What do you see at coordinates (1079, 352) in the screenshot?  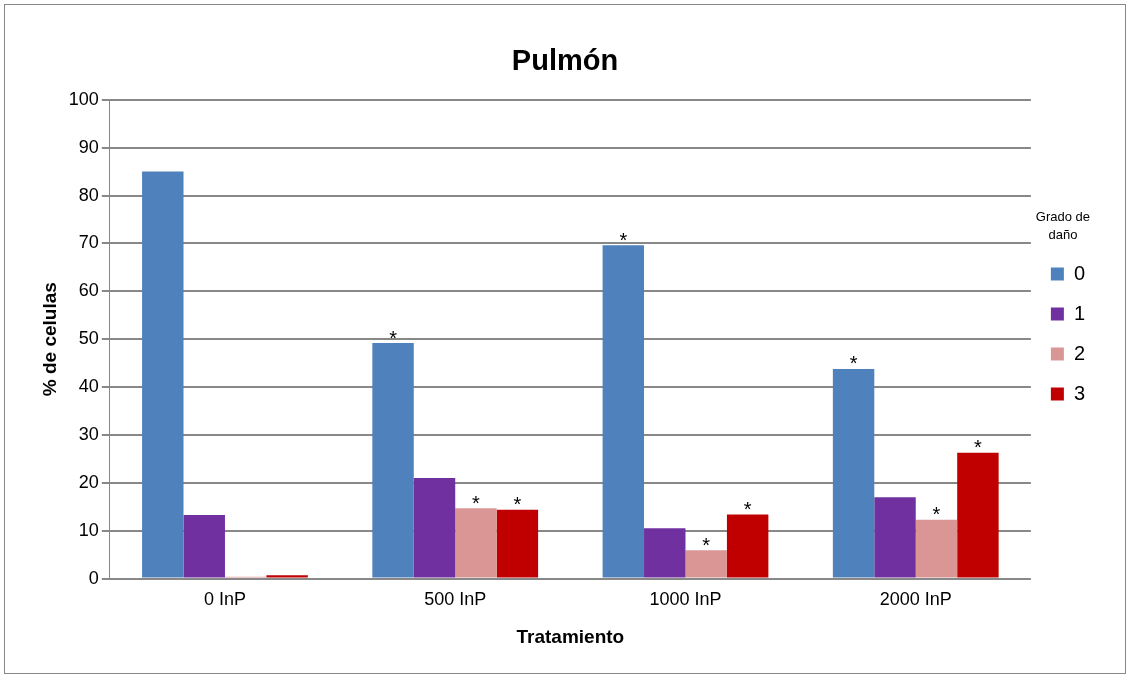 I see `legend-label: 2` at bounding box center [1079, 352].